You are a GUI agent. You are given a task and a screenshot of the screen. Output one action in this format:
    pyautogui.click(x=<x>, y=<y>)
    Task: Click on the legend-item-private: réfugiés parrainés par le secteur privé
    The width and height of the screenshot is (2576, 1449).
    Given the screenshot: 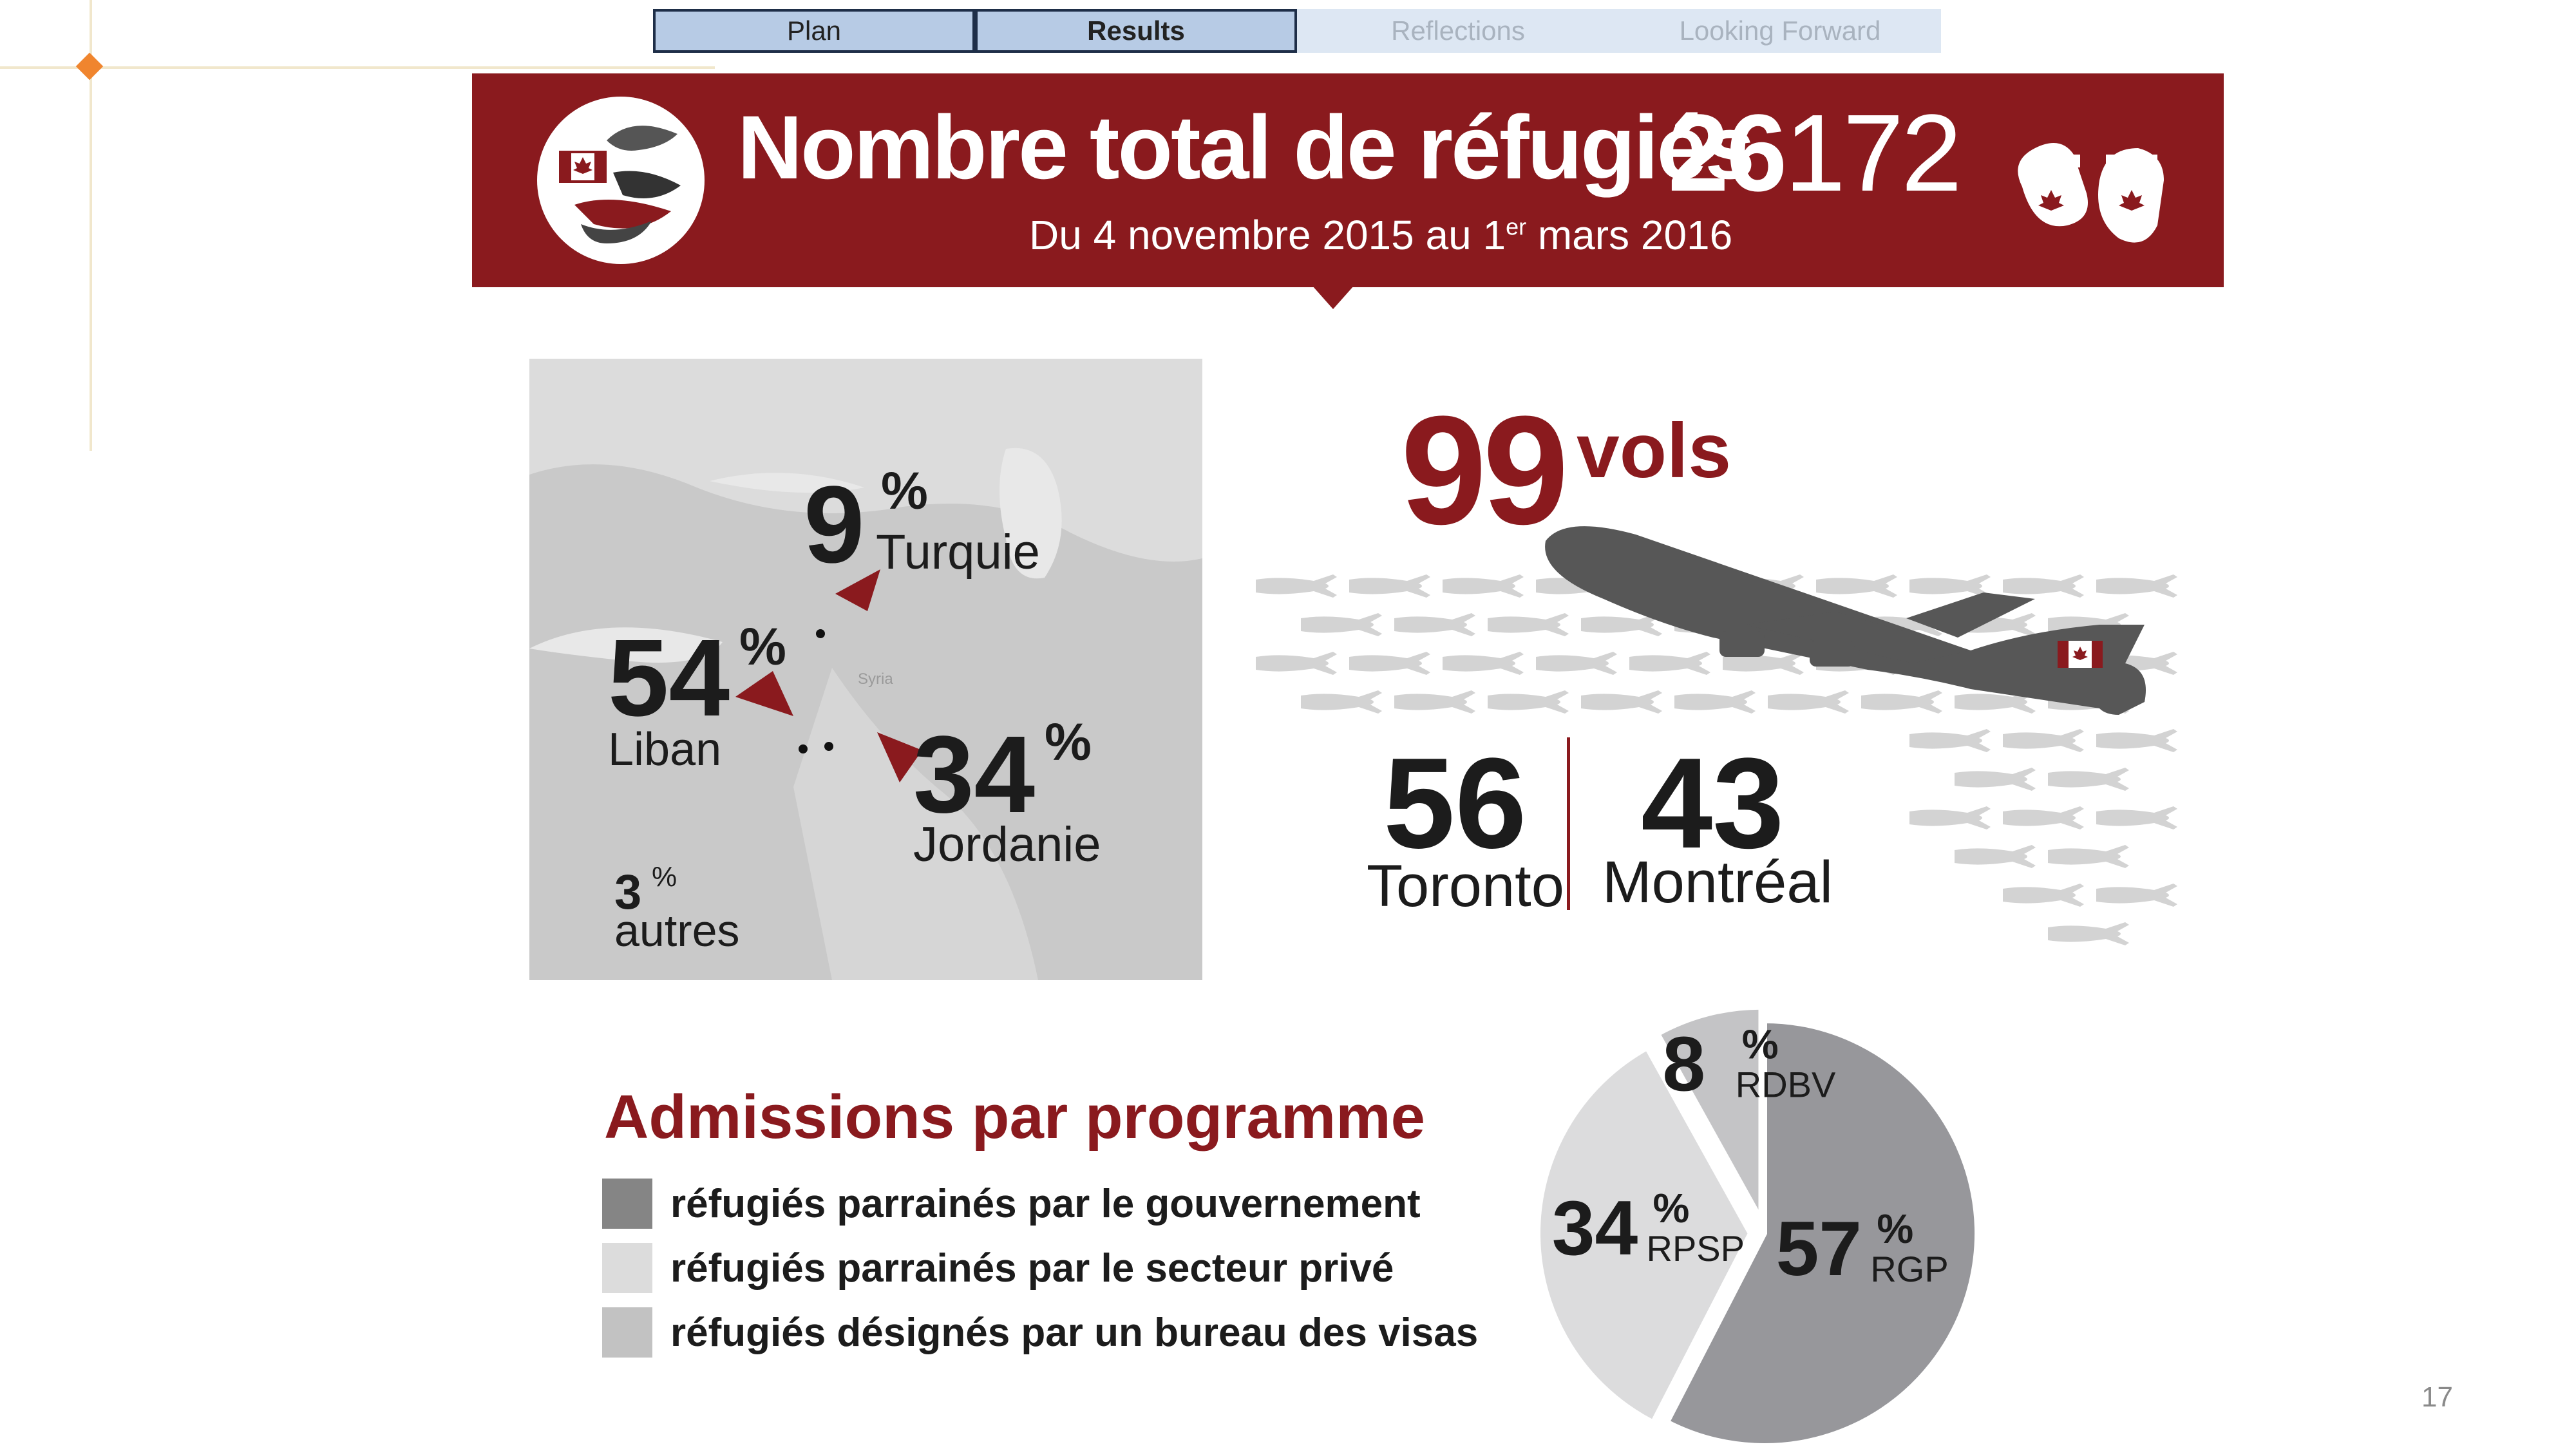 What is the action you would take?
    pyautogui.click(x=998, y=1268)
    